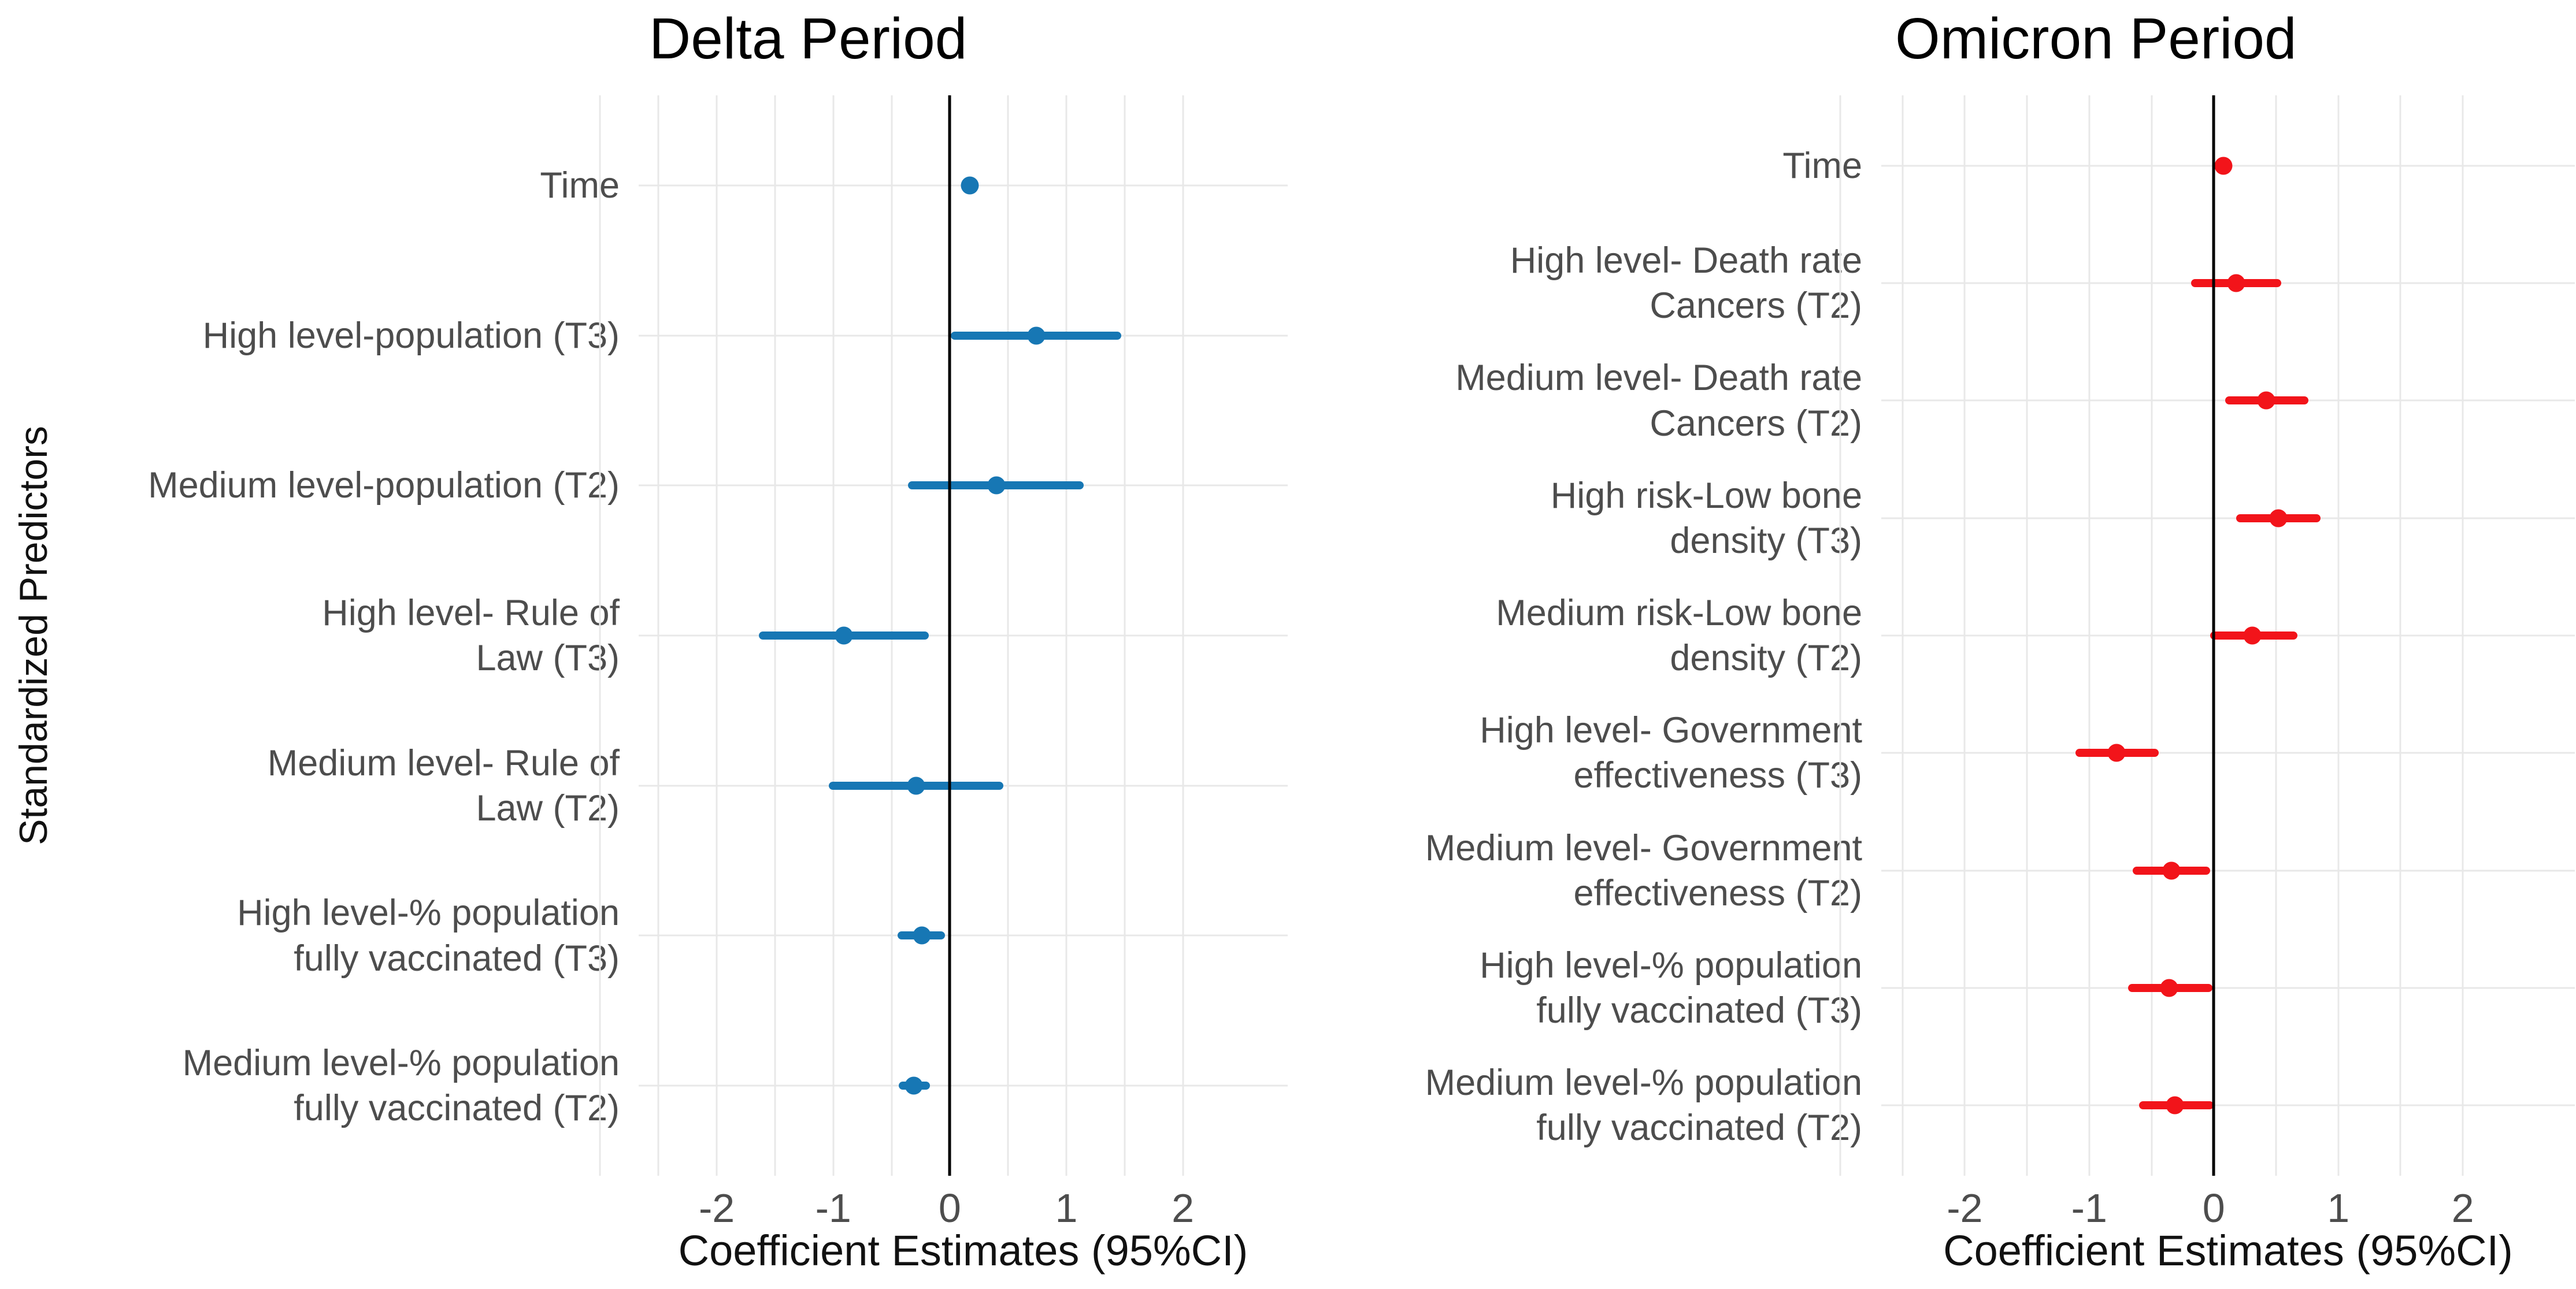 Image resolution: width=2576 pixels, height=1289 pixels. What do you see at coordinates (443, 785) in the screenshot?
I see `row-label: Medium level- Rule of Law (T2)` at bounding box center [443, 785].